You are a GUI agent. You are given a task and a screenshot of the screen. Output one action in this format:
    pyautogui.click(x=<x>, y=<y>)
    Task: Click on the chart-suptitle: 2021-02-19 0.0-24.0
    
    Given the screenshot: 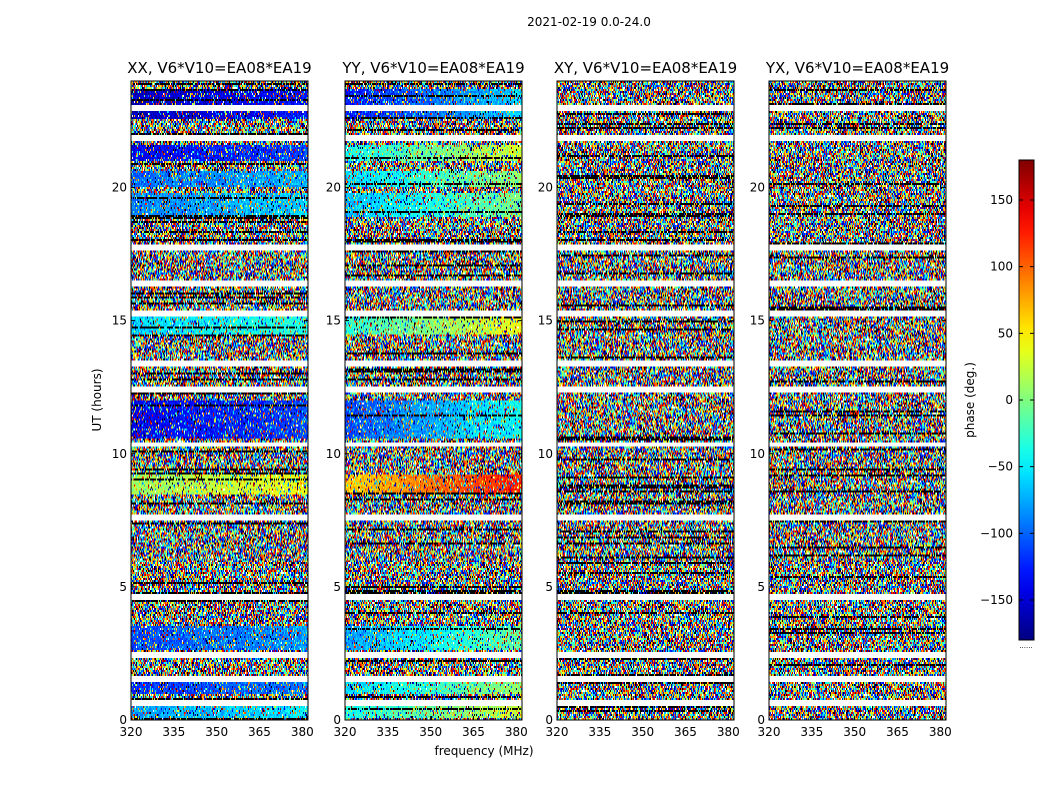 What is the action you would take?
    pyautogui.click(x=589, y=22)
    